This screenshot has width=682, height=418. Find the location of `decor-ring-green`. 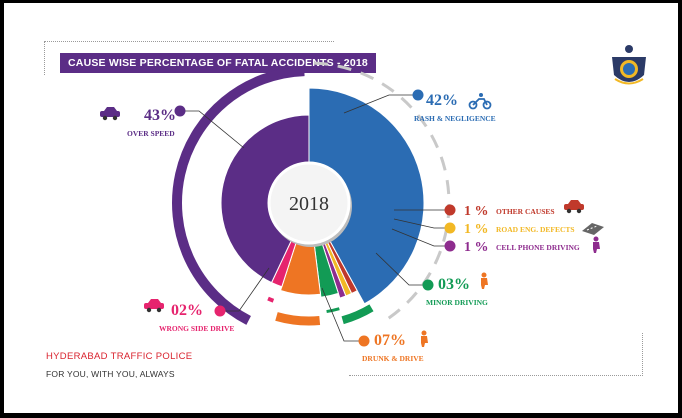

decor-ring-green is located at coordinates (357, 314).